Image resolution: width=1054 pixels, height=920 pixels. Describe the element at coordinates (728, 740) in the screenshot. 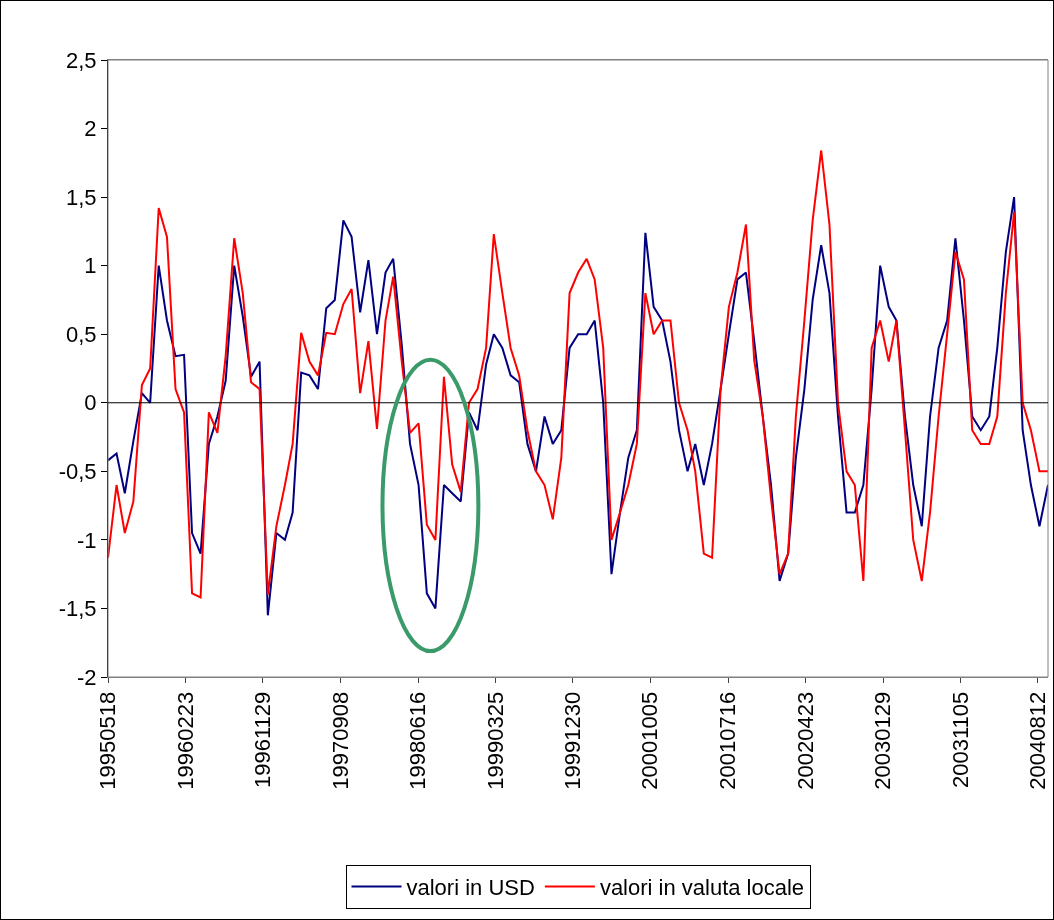

I see `x-tick-label: 20010716` at that location.